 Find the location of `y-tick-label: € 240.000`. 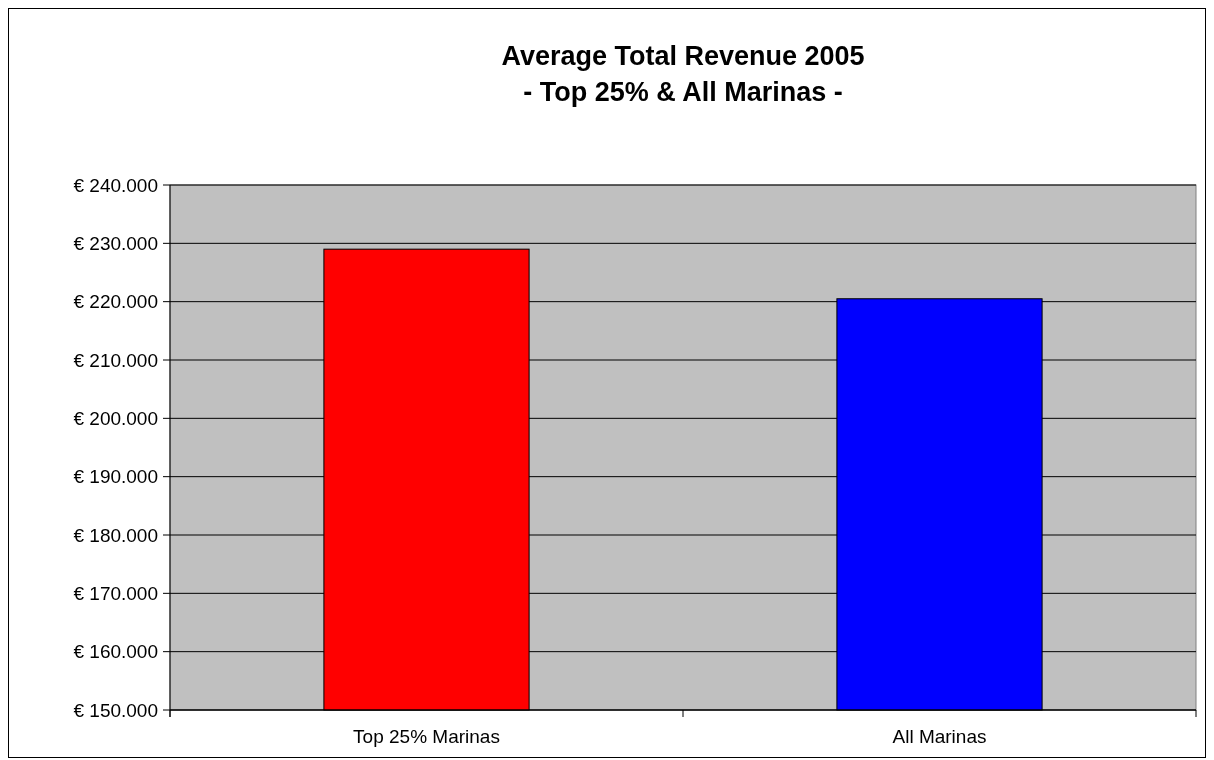

y-tick-label: € 240.000 is located at coordinates (115, 185).